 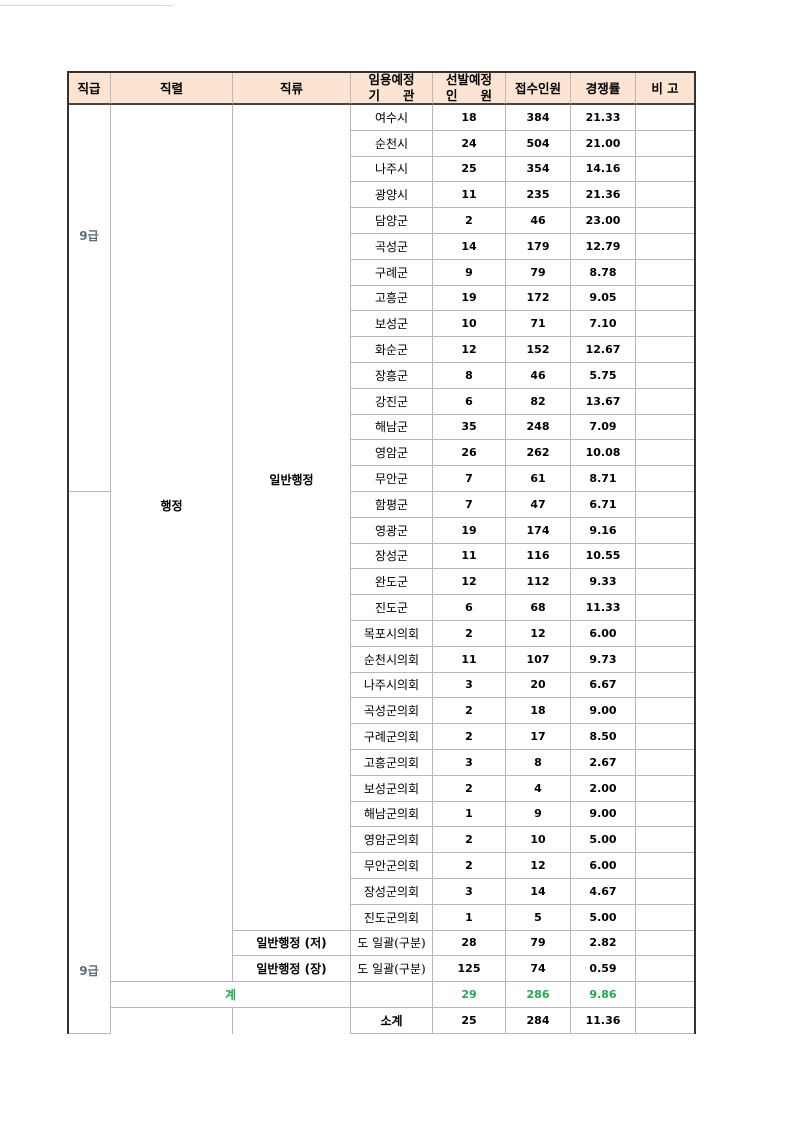 I want to click on org-cell: 담양군, so click(x=392, y=221).